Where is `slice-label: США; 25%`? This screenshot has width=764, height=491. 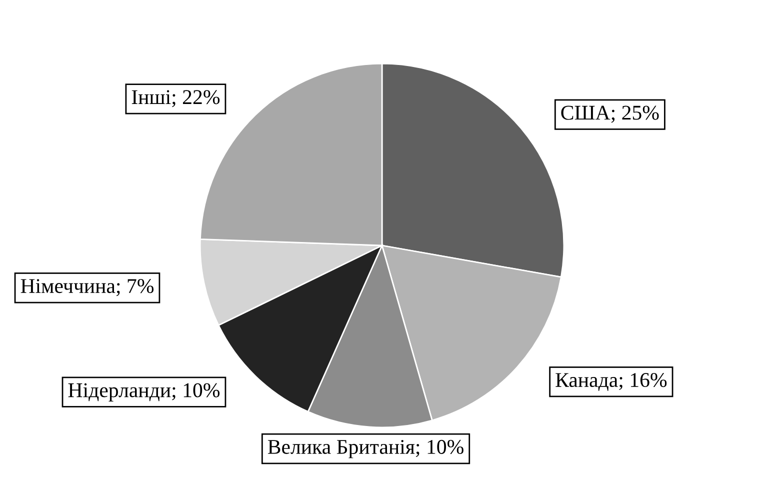 slice-label: США; 25% is located at coordinates (610, 114).